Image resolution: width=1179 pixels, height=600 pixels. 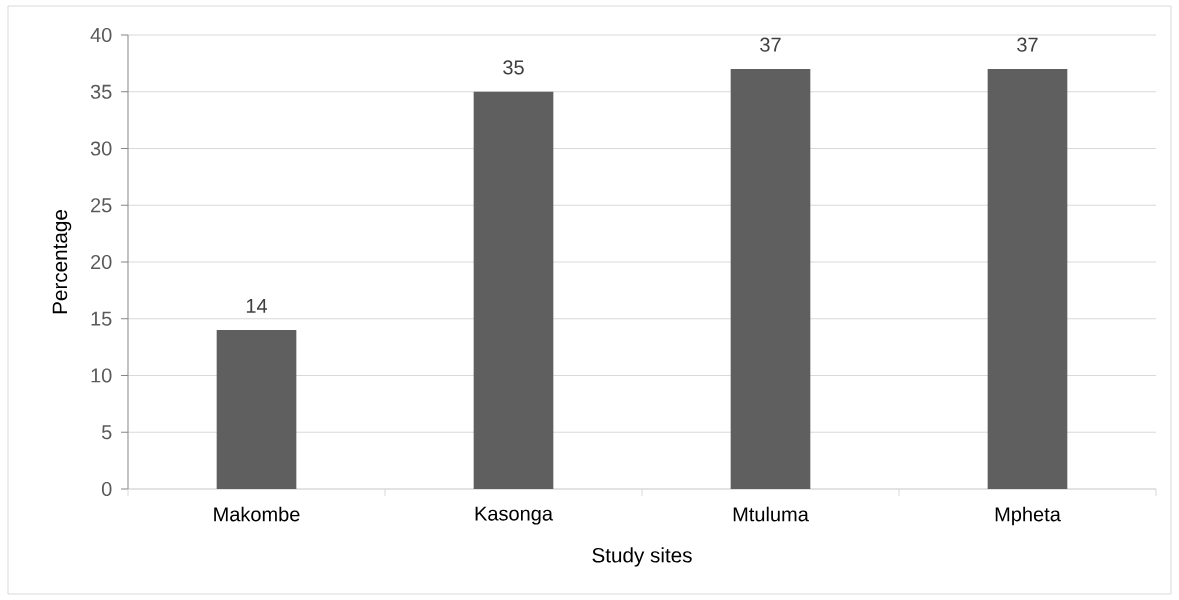 I want to click on y-tick-label: 20, so click(x=101, y=262).